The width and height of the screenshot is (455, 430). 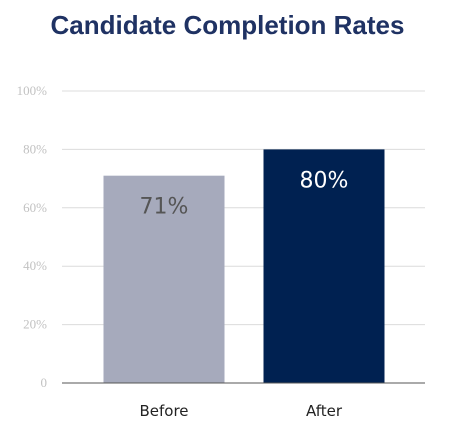 I want to click on y-tick-label: 20%, so click(x=35, y=324).